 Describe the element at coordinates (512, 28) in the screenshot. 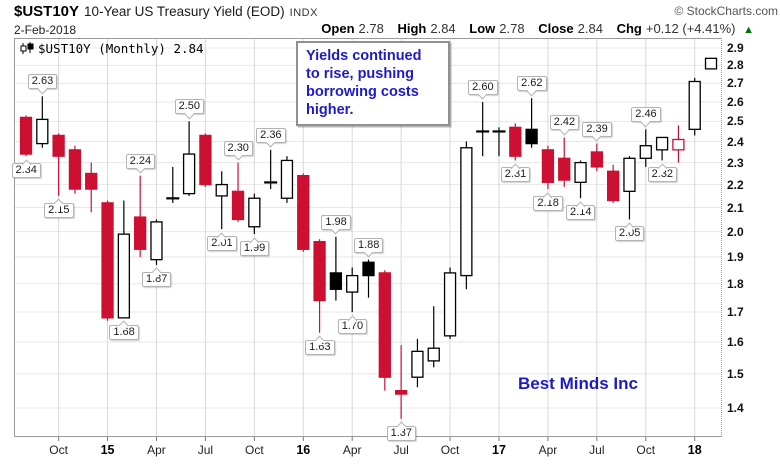

I see `low-value: 2.78` at that location.